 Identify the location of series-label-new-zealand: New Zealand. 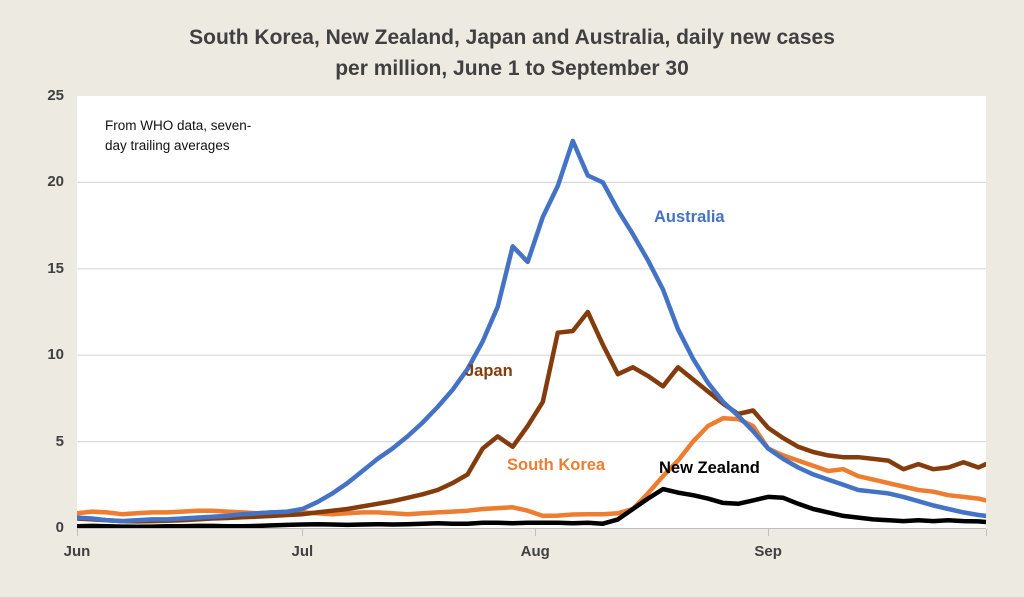
(709, 468).